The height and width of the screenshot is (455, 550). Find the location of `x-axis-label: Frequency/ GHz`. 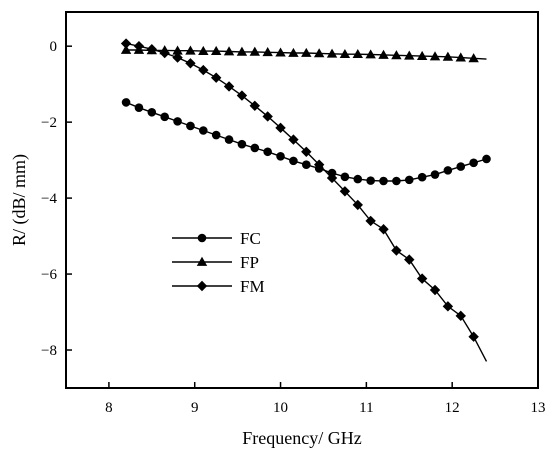

x-axis-label: Frequency/ GHz is located at coordinates (301, 438).